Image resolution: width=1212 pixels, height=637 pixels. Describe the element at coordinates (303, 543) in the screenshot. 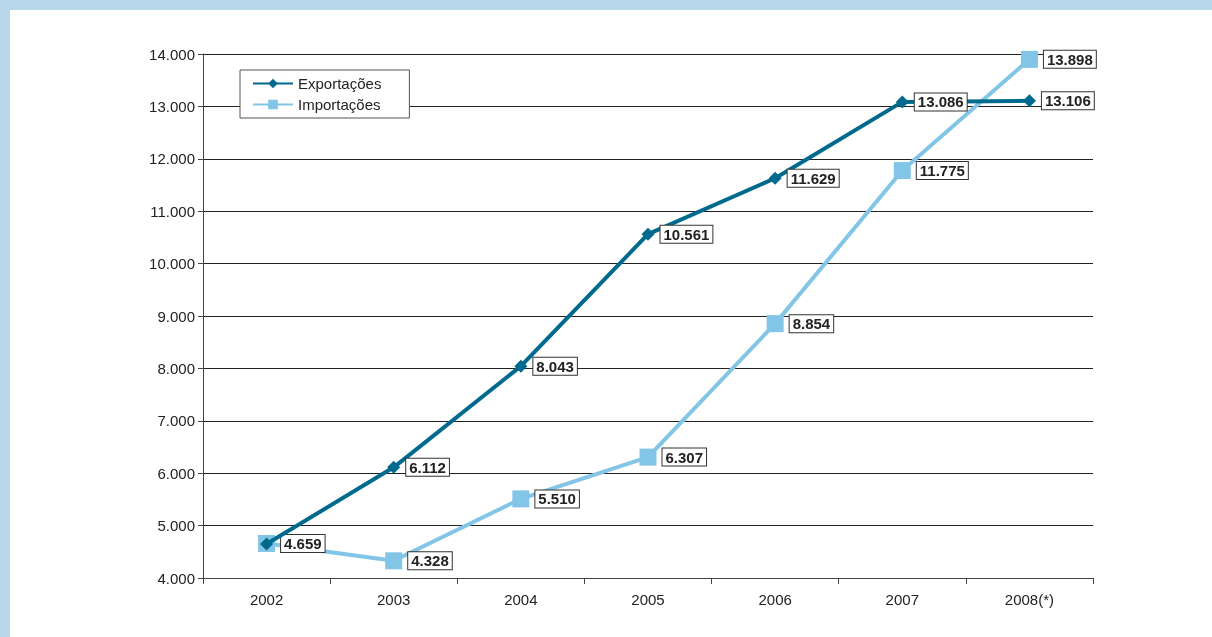

I see `data-label: 4.659` at that location.